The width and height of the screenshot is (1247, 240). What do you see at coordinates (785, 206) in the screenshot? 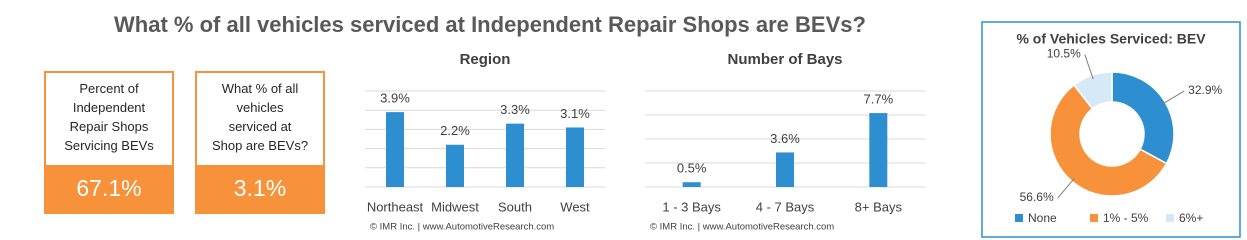
I see `x-tick-label: 4 - 7 Bays` at bounding box center [785, 206].